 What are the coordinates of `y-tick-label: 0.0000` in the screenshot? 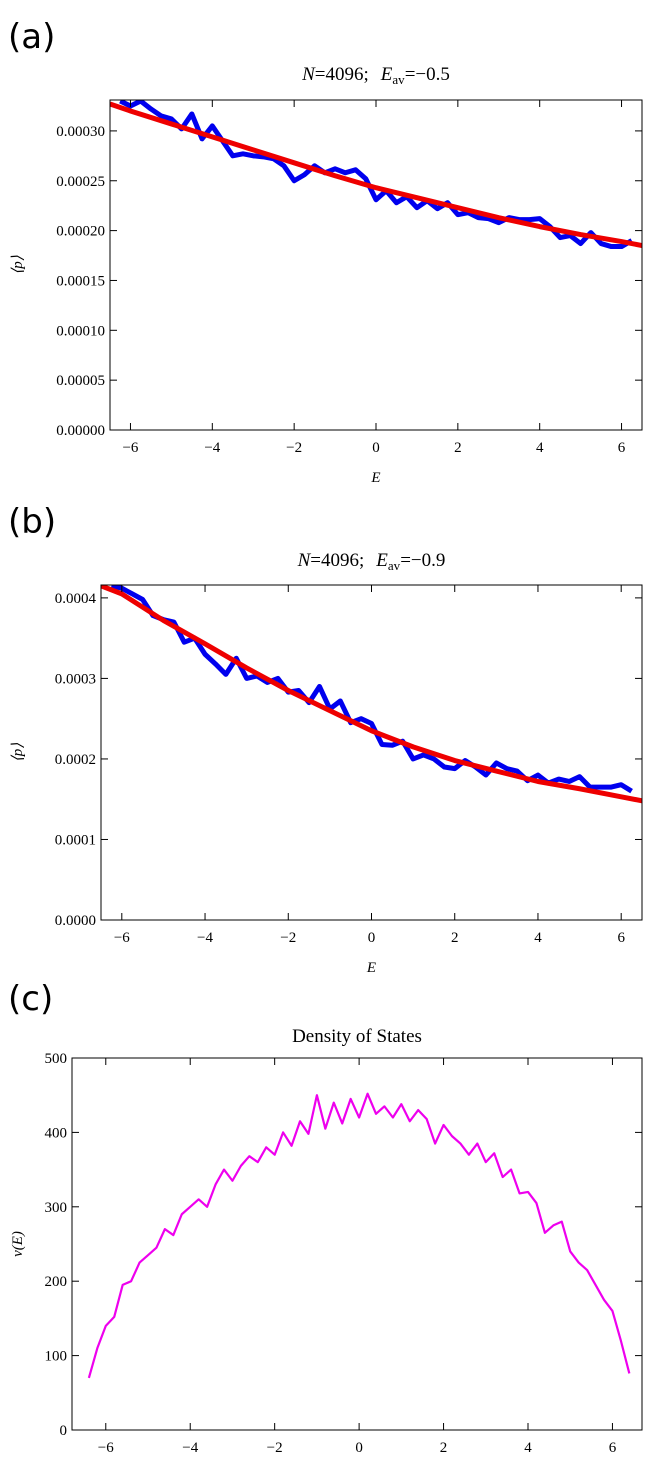 It's located at (75, 921).